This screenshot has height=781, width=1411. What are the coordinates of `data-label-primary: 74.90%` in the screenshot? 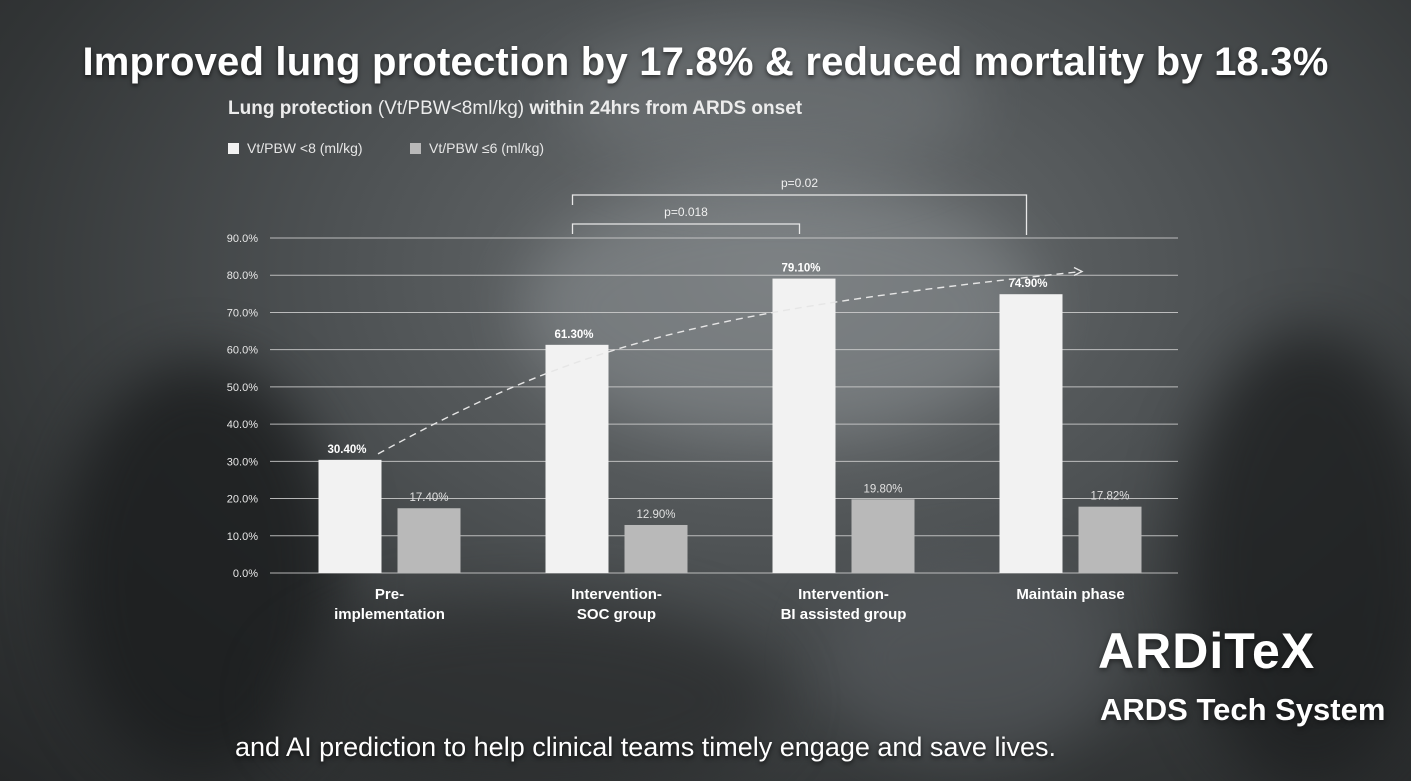 It's located at (1027, 284).